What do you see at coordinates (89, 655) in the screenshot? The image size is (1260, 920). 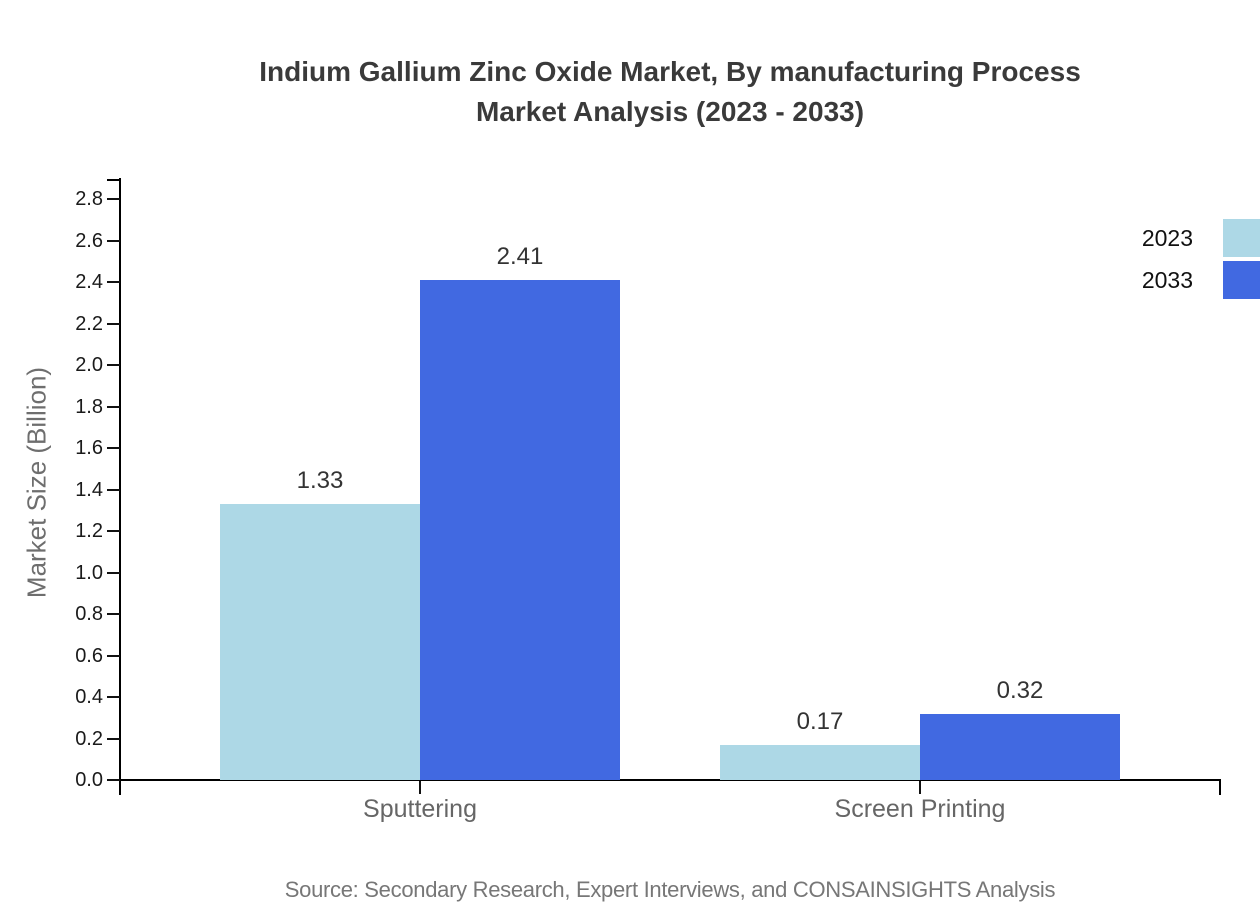 I see `y-tick-label: 0.6` at bounding box center [89, 655].